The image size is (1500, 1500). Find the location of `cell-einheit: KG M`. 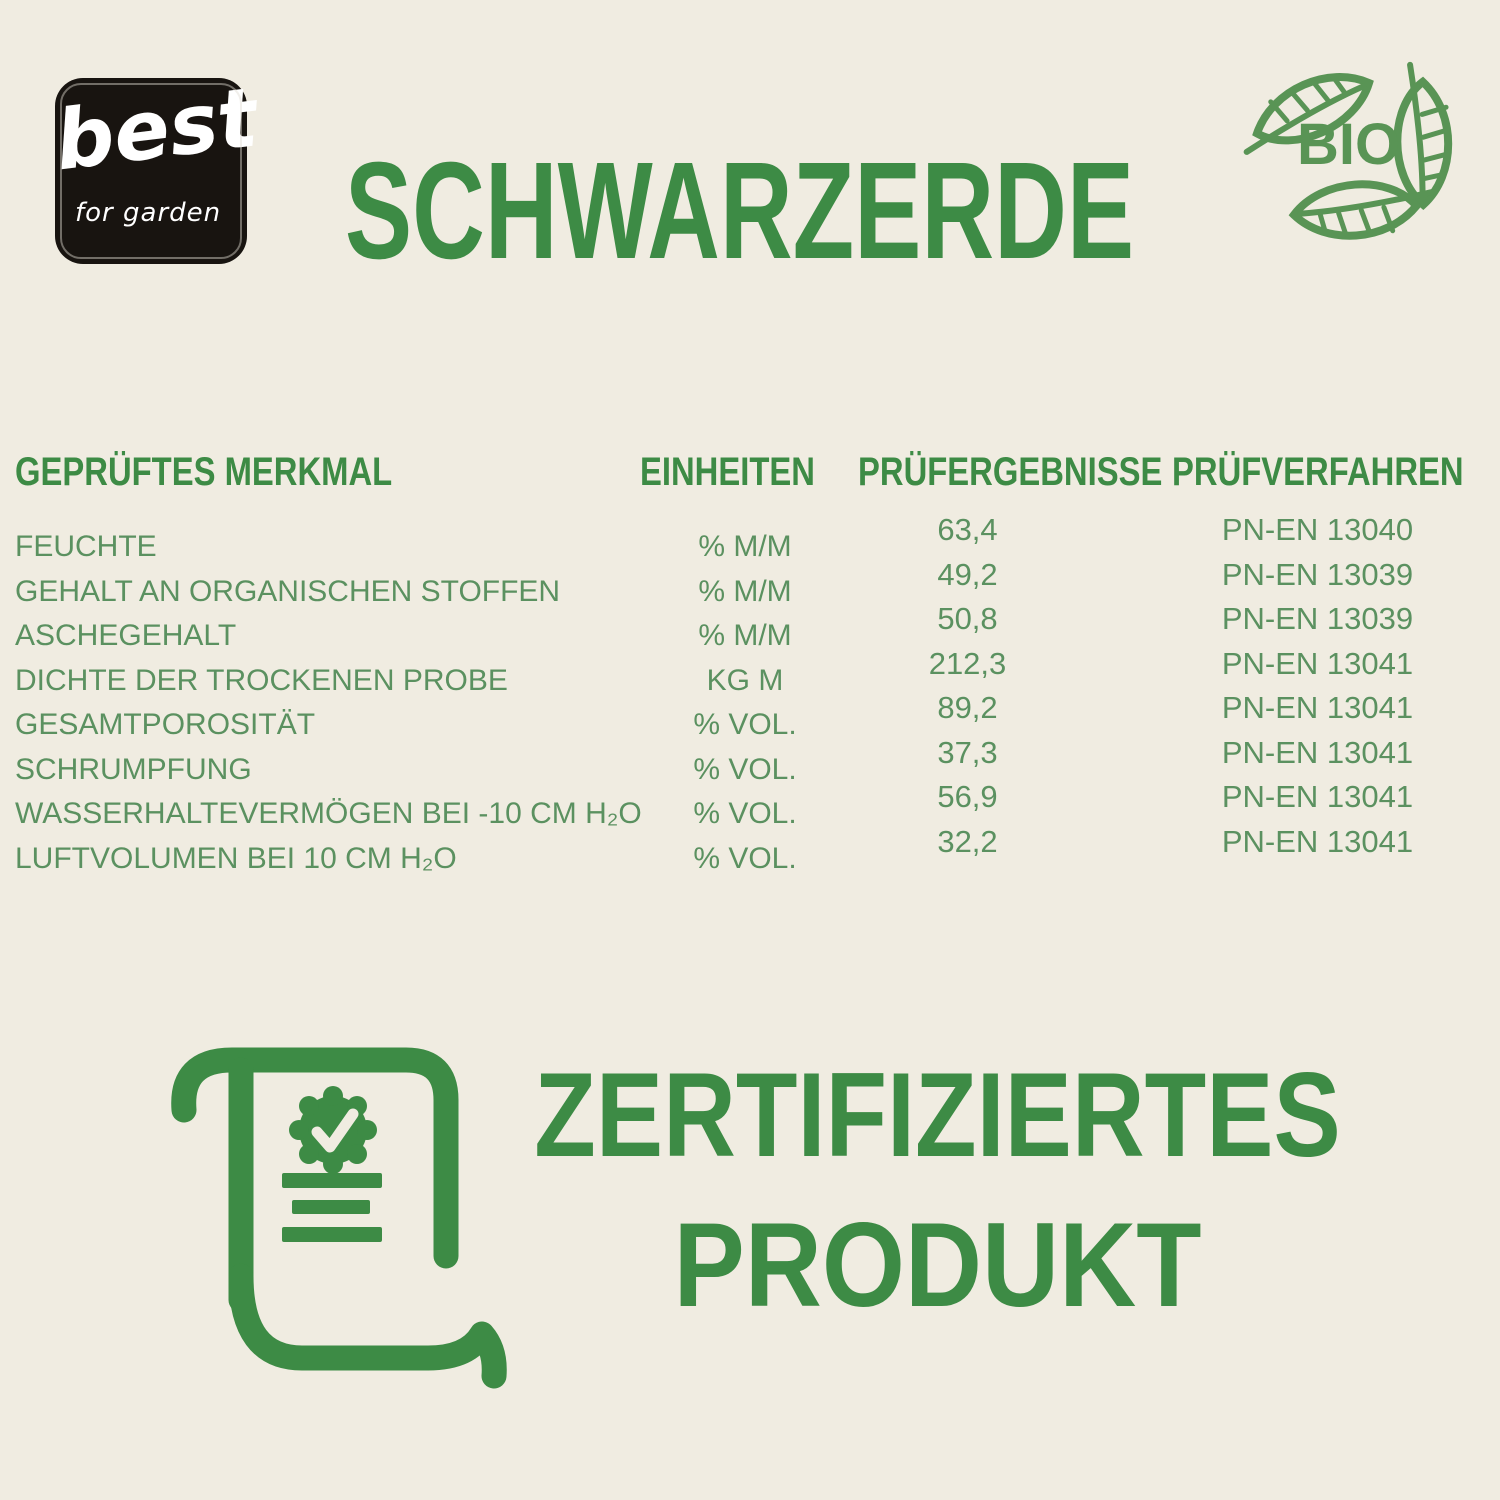

cell-einheit: KG M is located at coordinates (745, 680).